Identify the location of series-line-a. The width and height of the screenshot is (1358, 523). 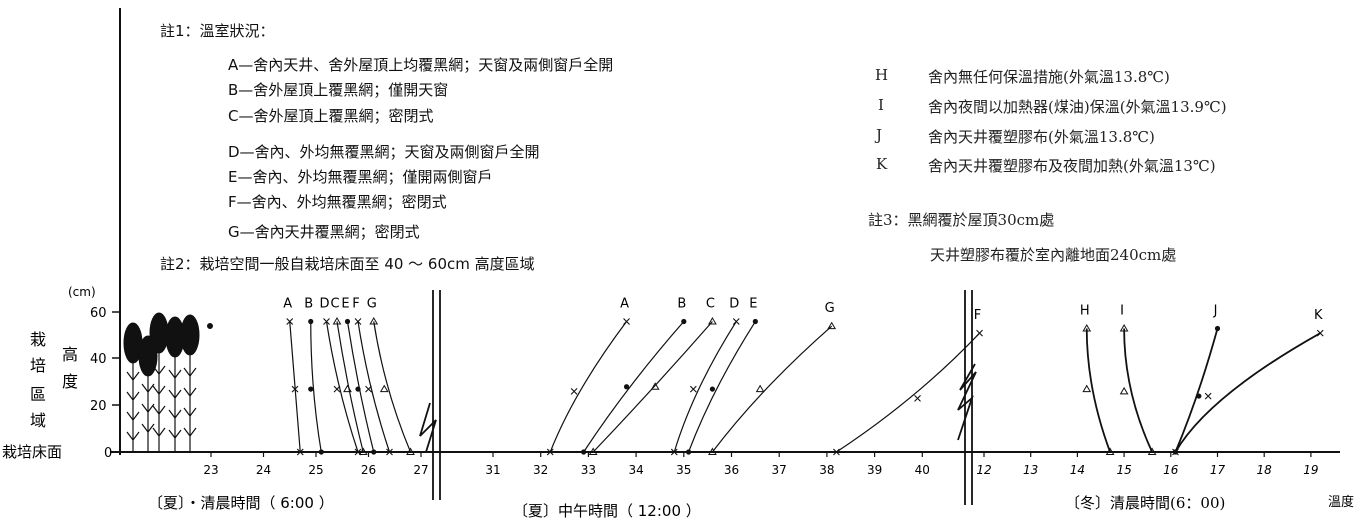
(588, 387).